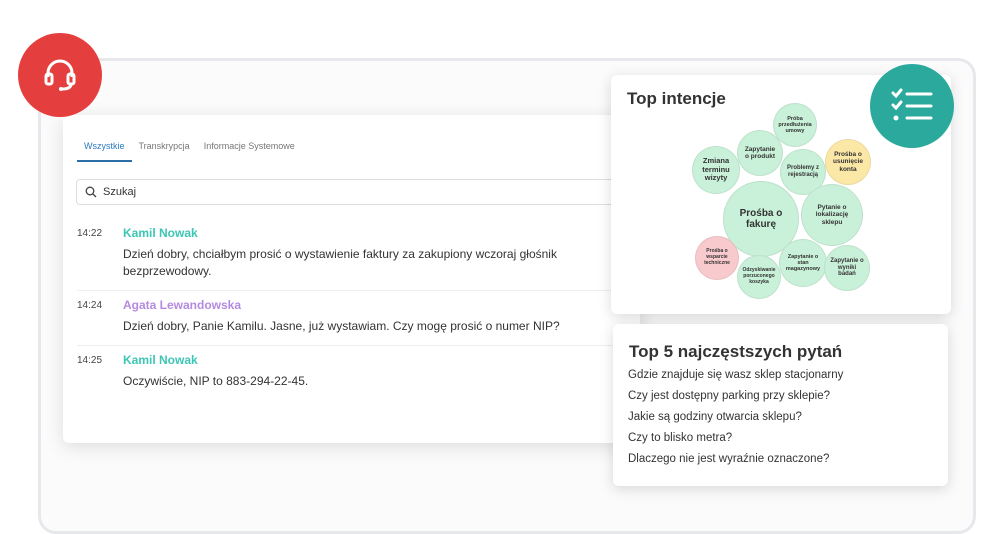 Image resolution: width=1000 pixels, height=534 pixels. I want to click on question-item: Czy jest dostępny parking przy sklepie?, so click(729, 396).